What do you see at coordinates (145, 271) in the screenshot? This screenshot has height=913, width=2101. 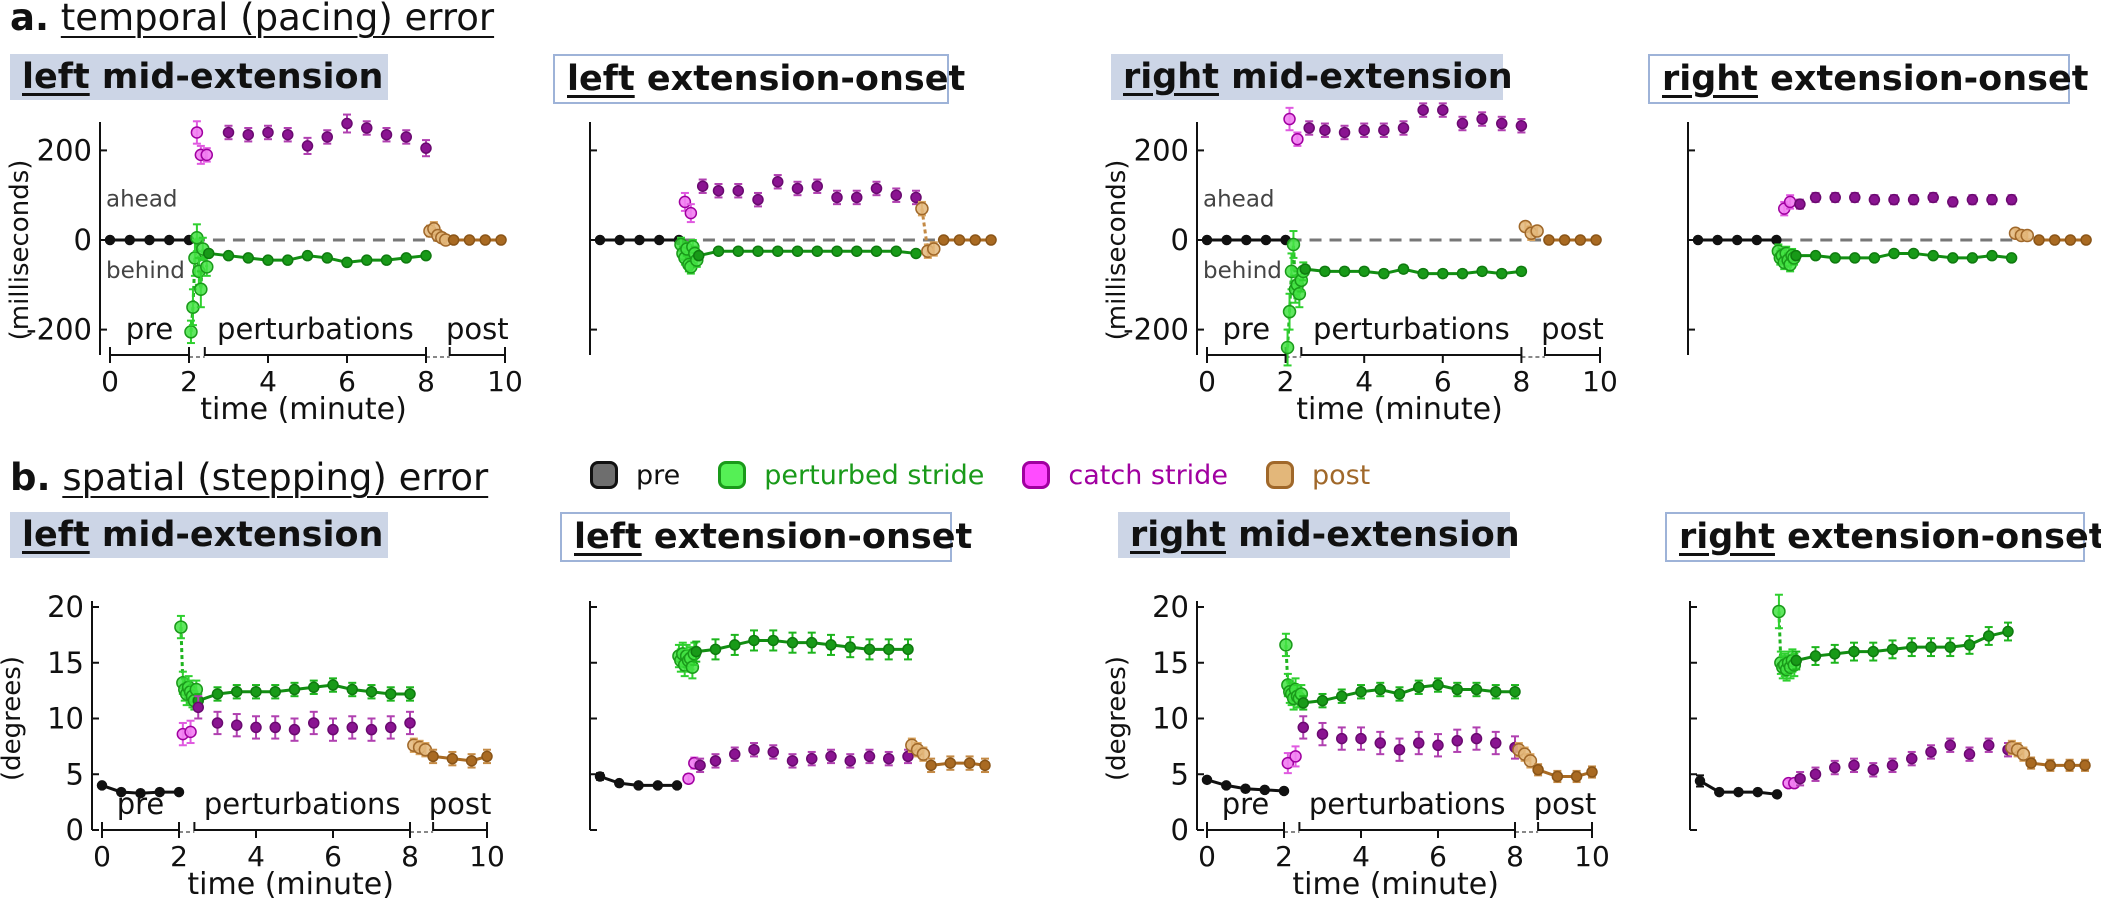 I see `annotation-behind: behind` at bounding box center [145, 271].